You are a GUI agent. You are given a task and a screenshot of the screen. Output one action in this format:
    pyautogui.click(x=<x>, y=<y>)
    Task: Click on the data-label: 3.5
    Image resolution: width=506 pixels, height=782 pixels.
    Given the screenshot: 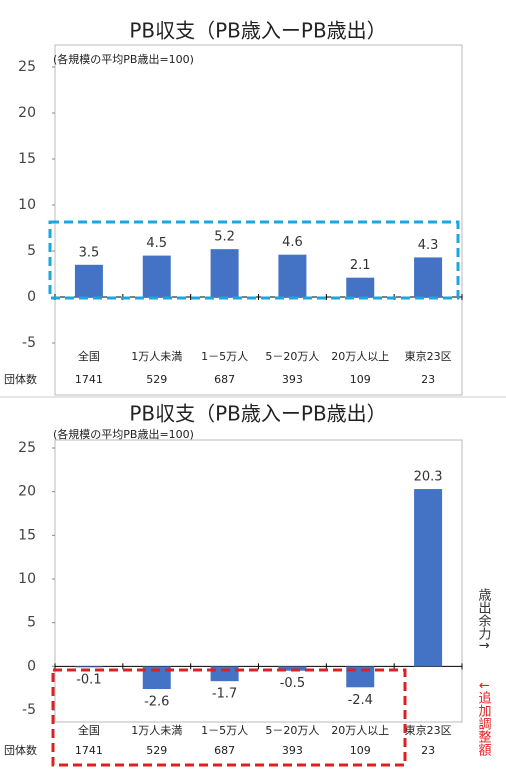 What is the action you would take?
    pyautogui.click(x=89, y=252)
    